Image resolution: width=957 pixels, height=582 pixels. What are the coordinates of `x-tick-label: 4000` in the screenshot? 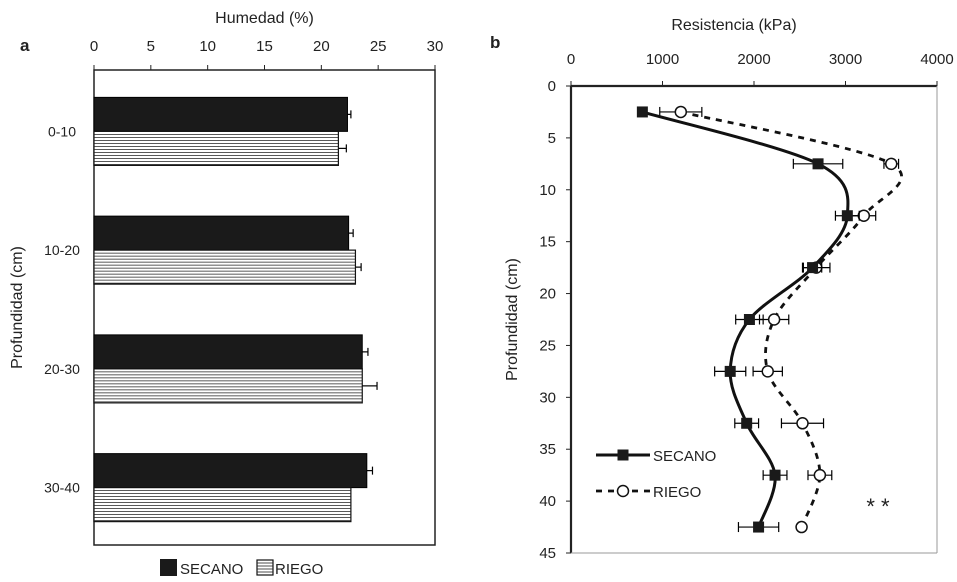 It's located at (936, 59).